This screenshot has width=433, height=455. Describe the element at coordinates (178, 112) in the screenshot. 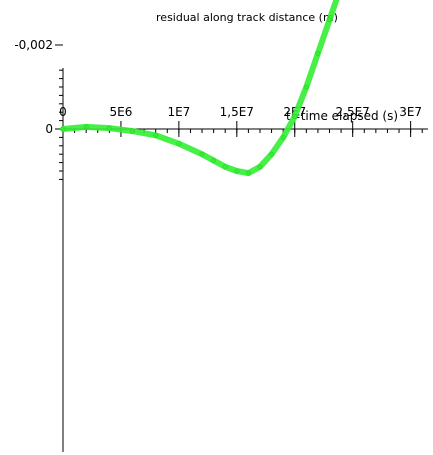

I see `x-tick-label: 1E7` at that location.